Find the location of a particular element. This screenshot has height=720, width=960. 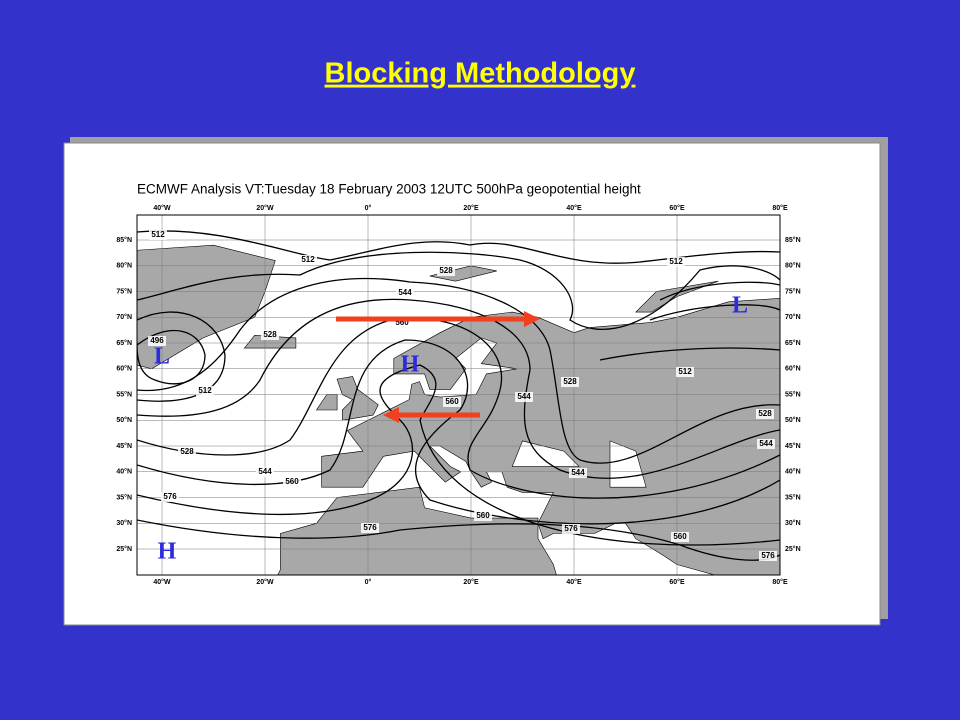

longitude-label: 40°W is located at coordinates (162, 208).